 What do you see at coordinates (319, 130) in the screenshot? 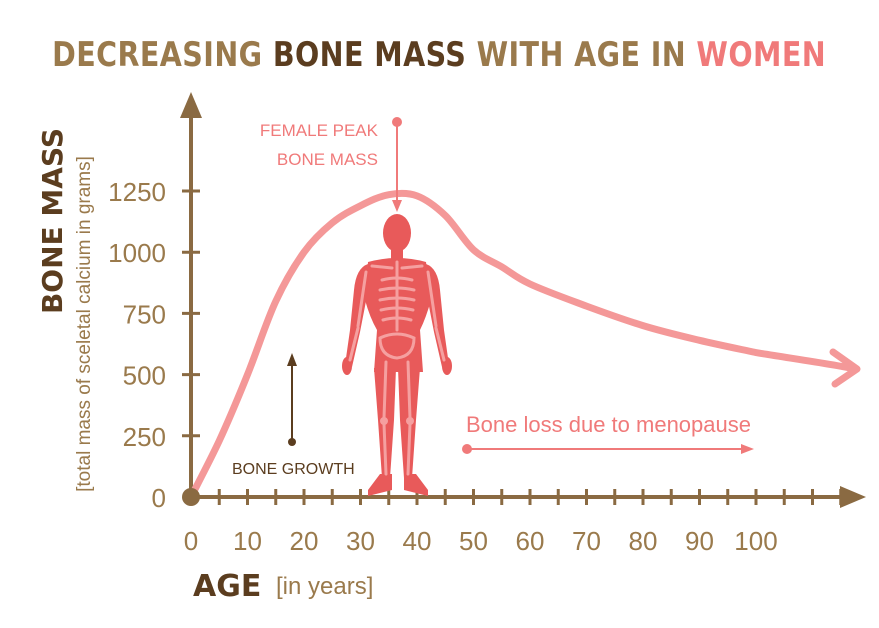
I see `peak-label-line1: FEMALE PEAK` at bounding box center [319, 130].